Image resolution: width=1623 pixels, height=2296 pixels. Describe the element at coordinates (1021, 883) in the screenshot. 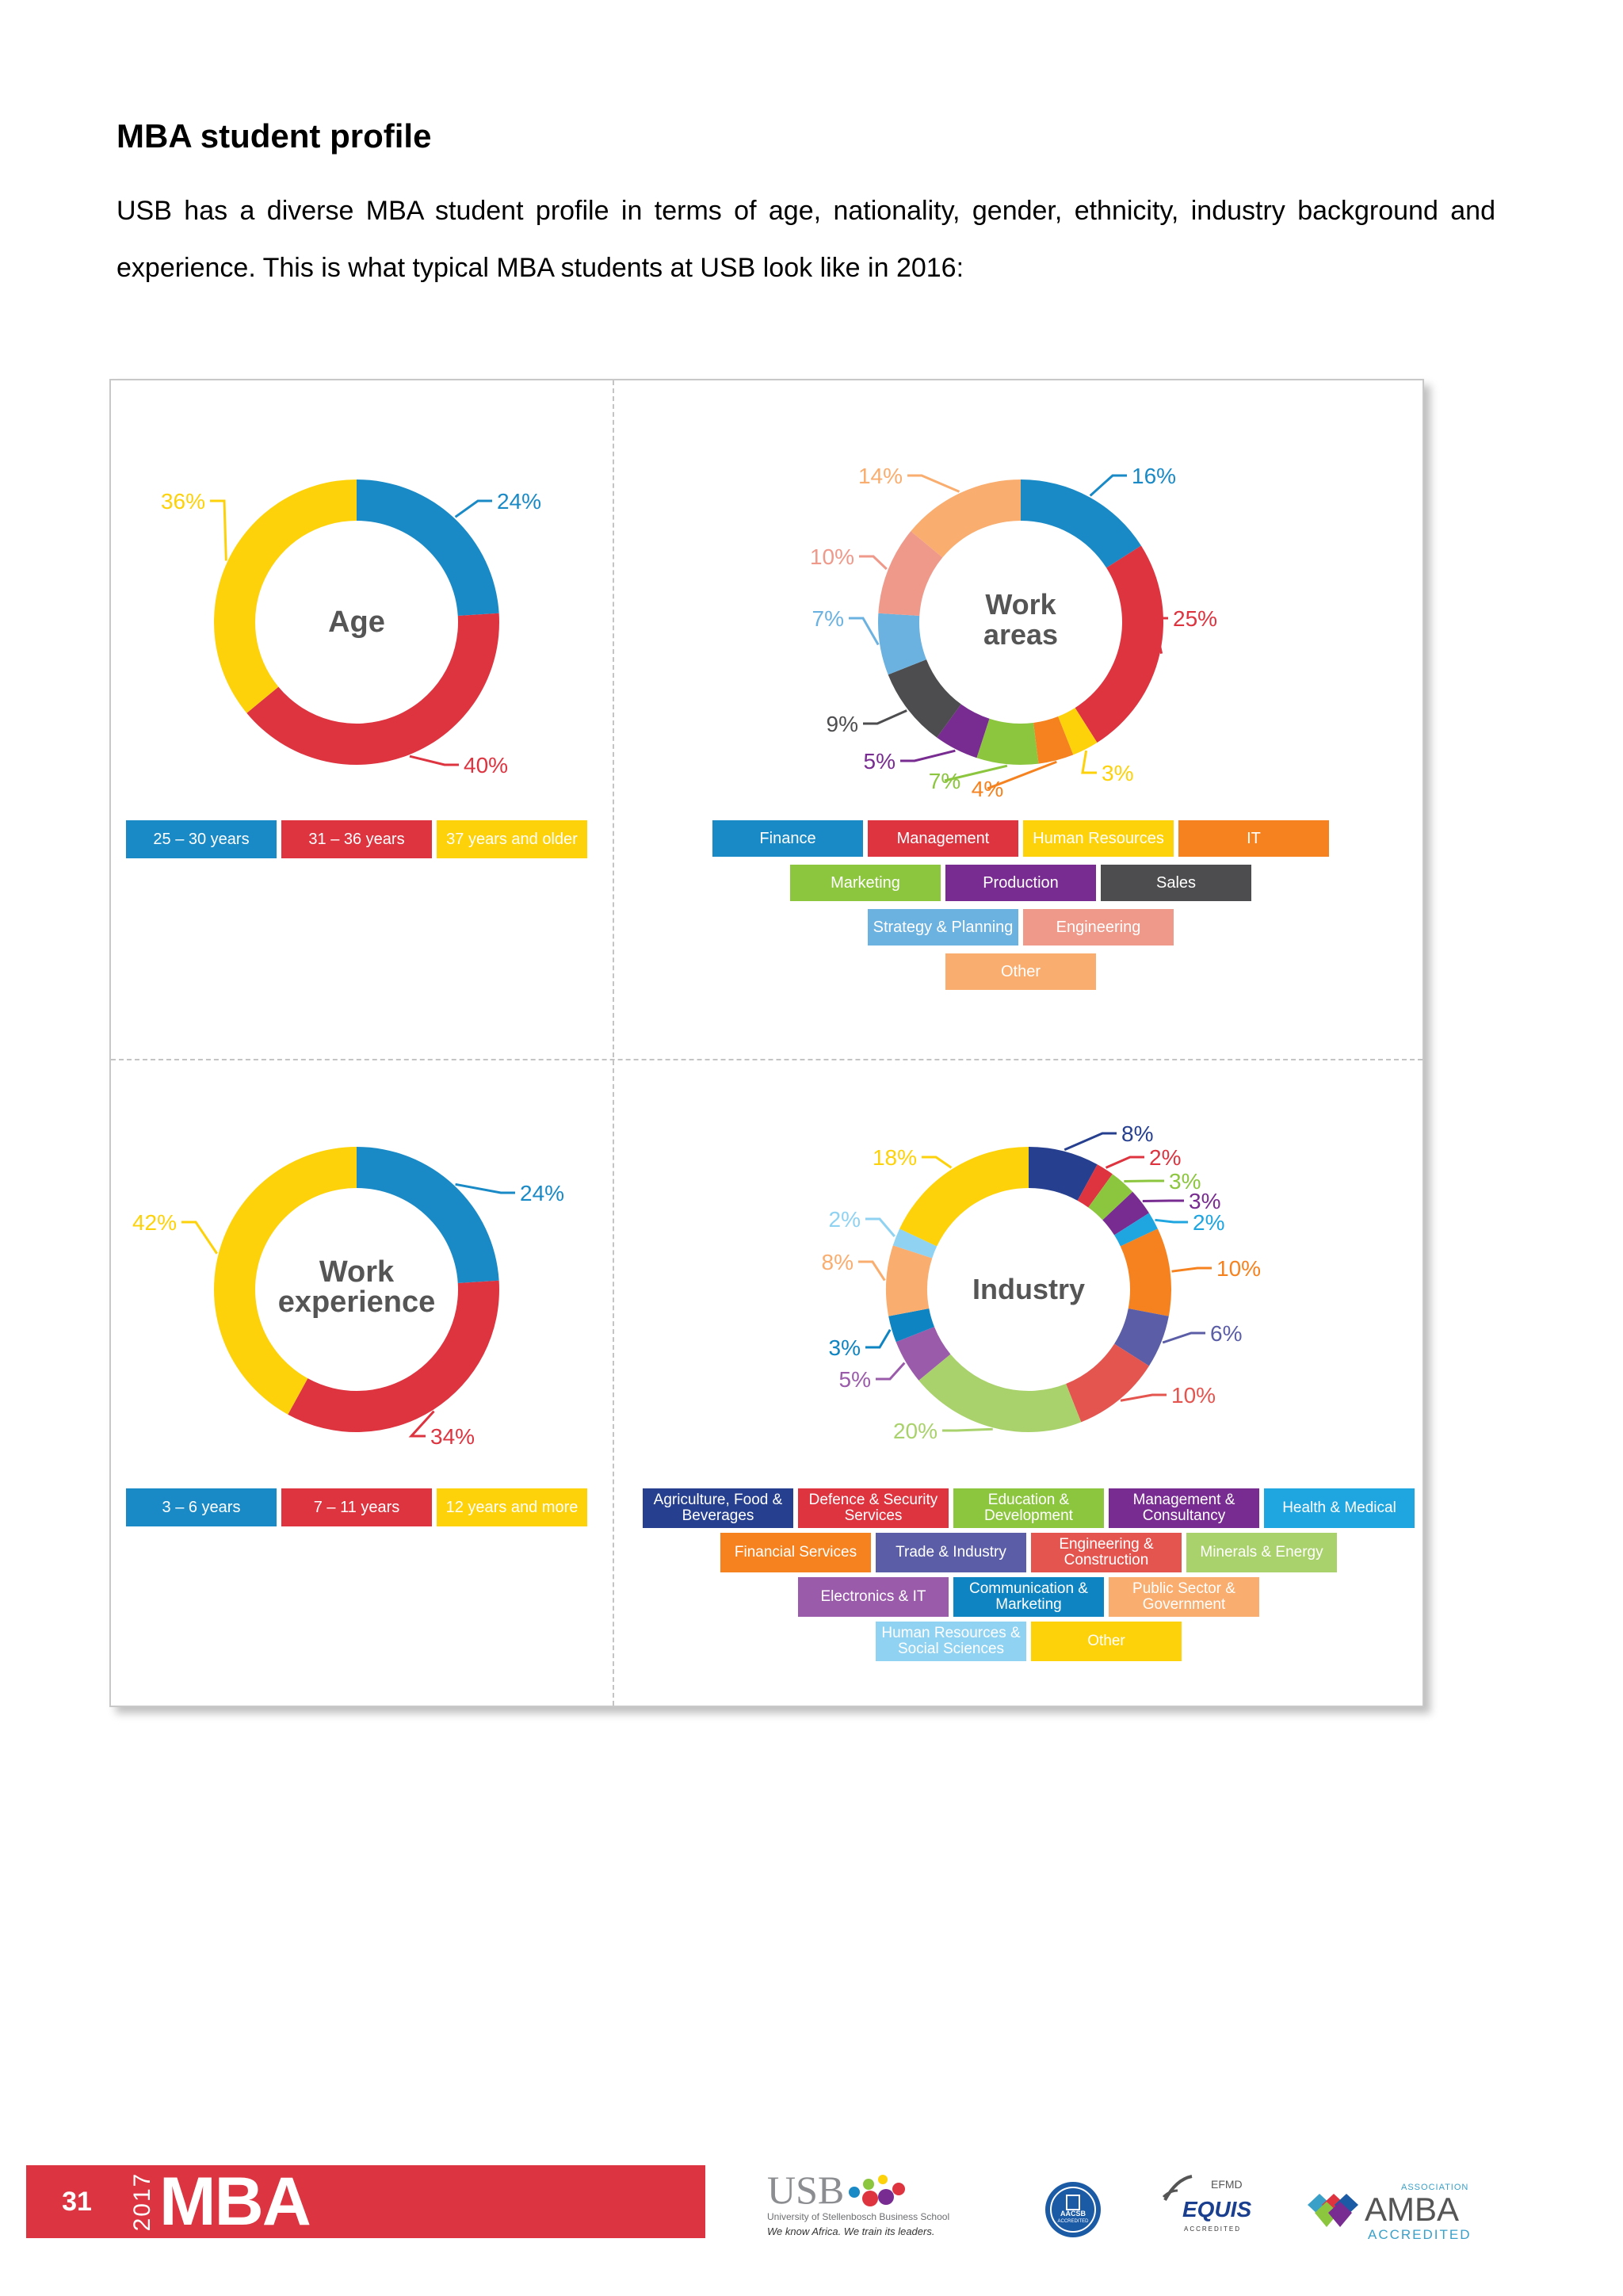

I see `legend-1-item-5: Production` at that location.